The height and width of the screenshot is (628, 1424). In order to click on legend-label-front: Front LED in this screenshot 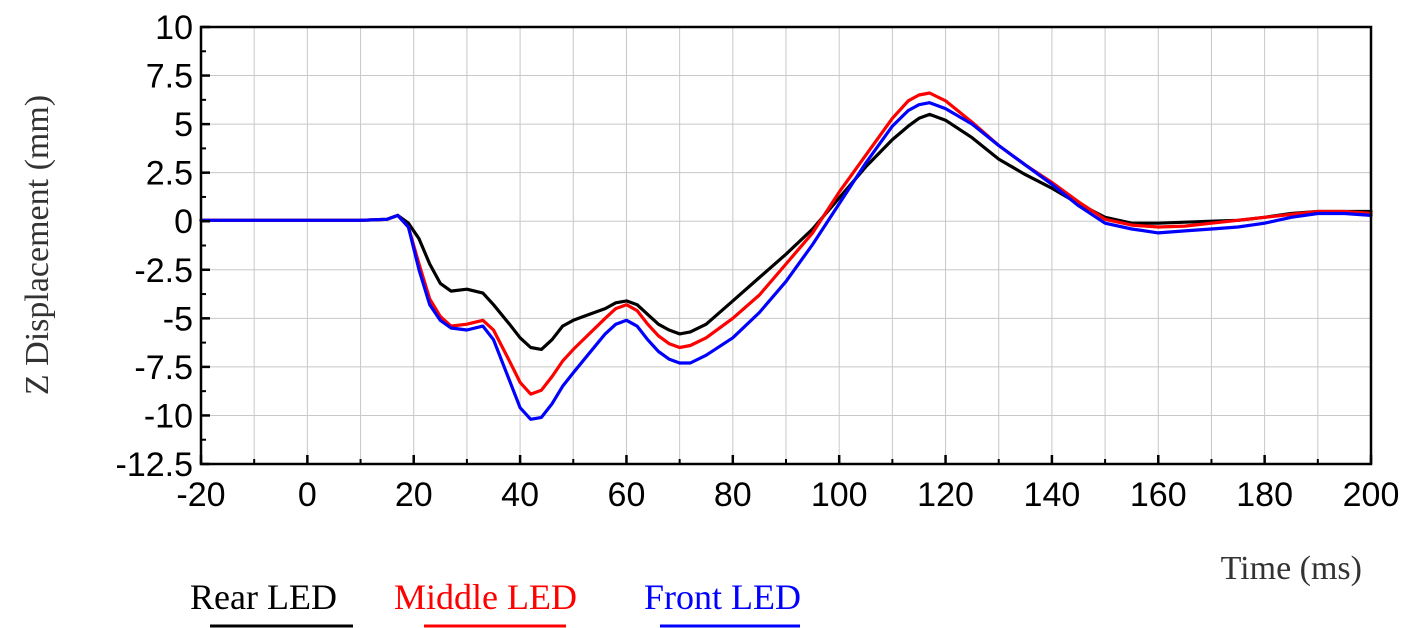, I will do `click(722, 597)`.